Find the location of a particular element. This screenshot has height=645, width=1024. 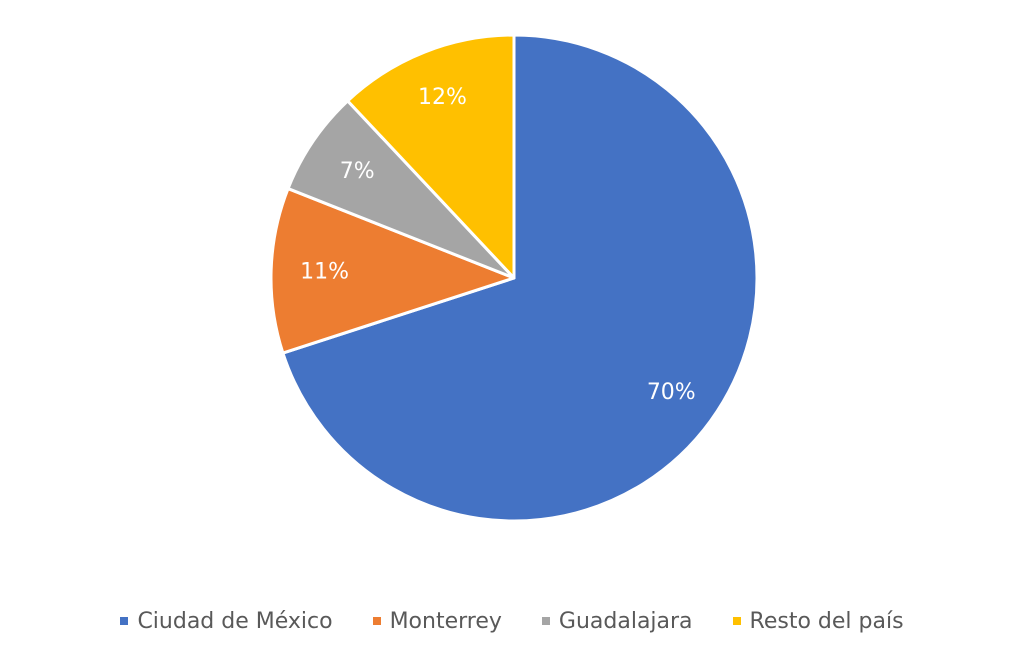

pie-slice-guadalajara is located at coordinates (401, 189).